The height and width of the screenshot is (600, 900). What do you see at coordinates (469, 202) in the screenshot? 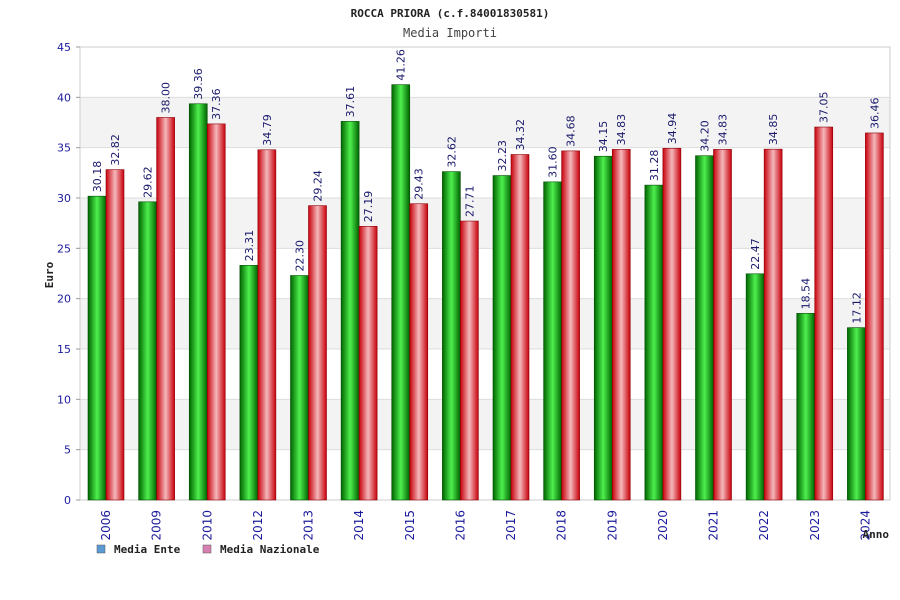
I see `value-label: 27.71` at bounding box center [469, 202].